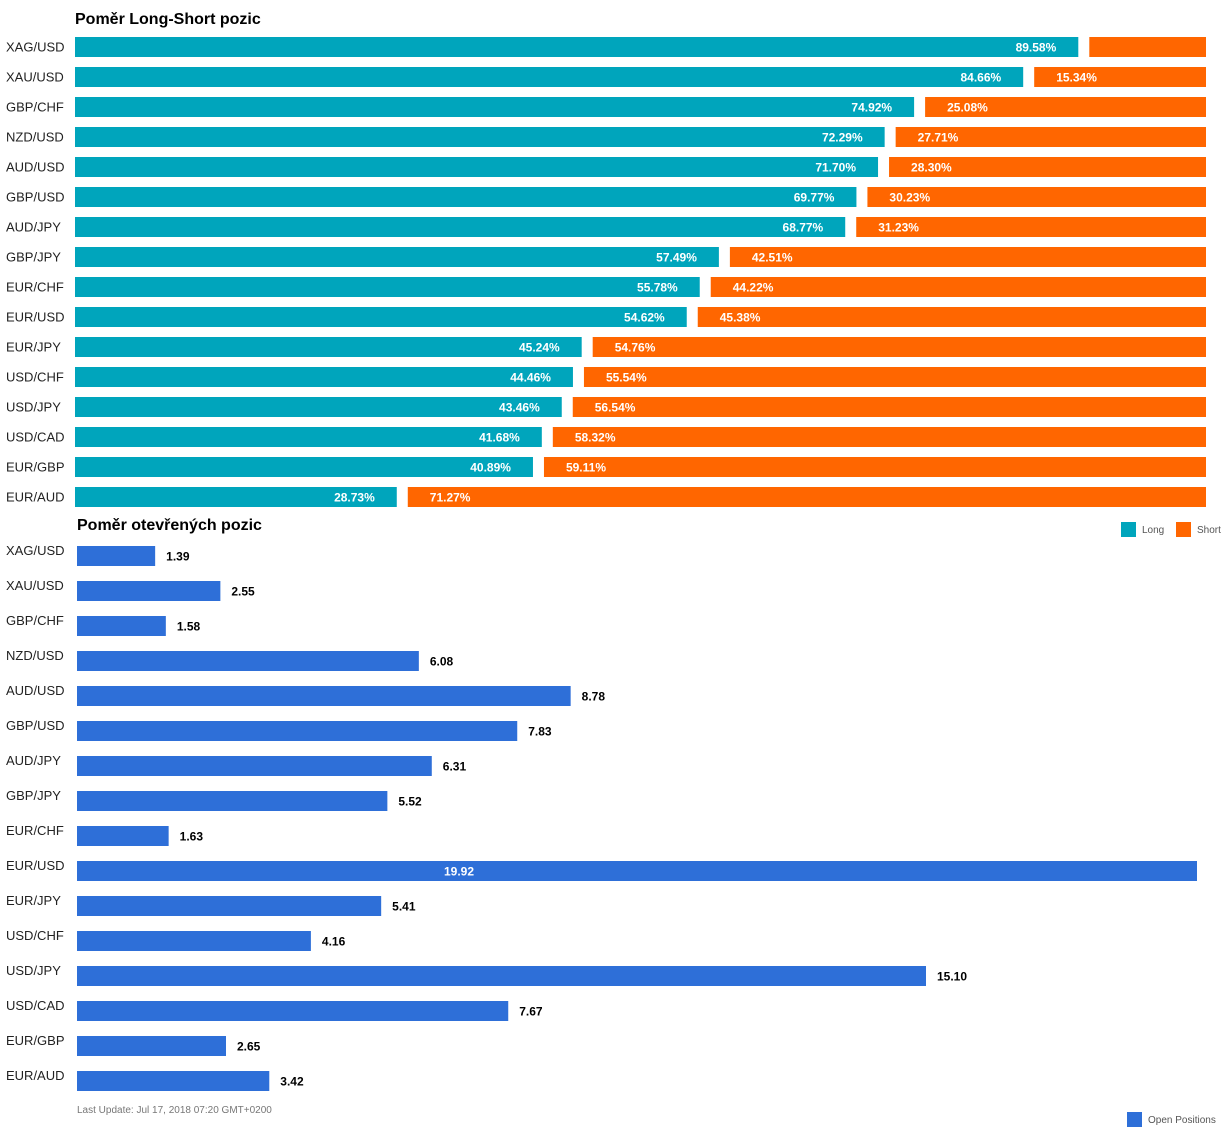 Image resolution: width=1231 pixels, height=1132 pixels. Describe the element at coordinates (442, 662) in the screenshot. I see `open-positions-value-label: 6.08` at that location.